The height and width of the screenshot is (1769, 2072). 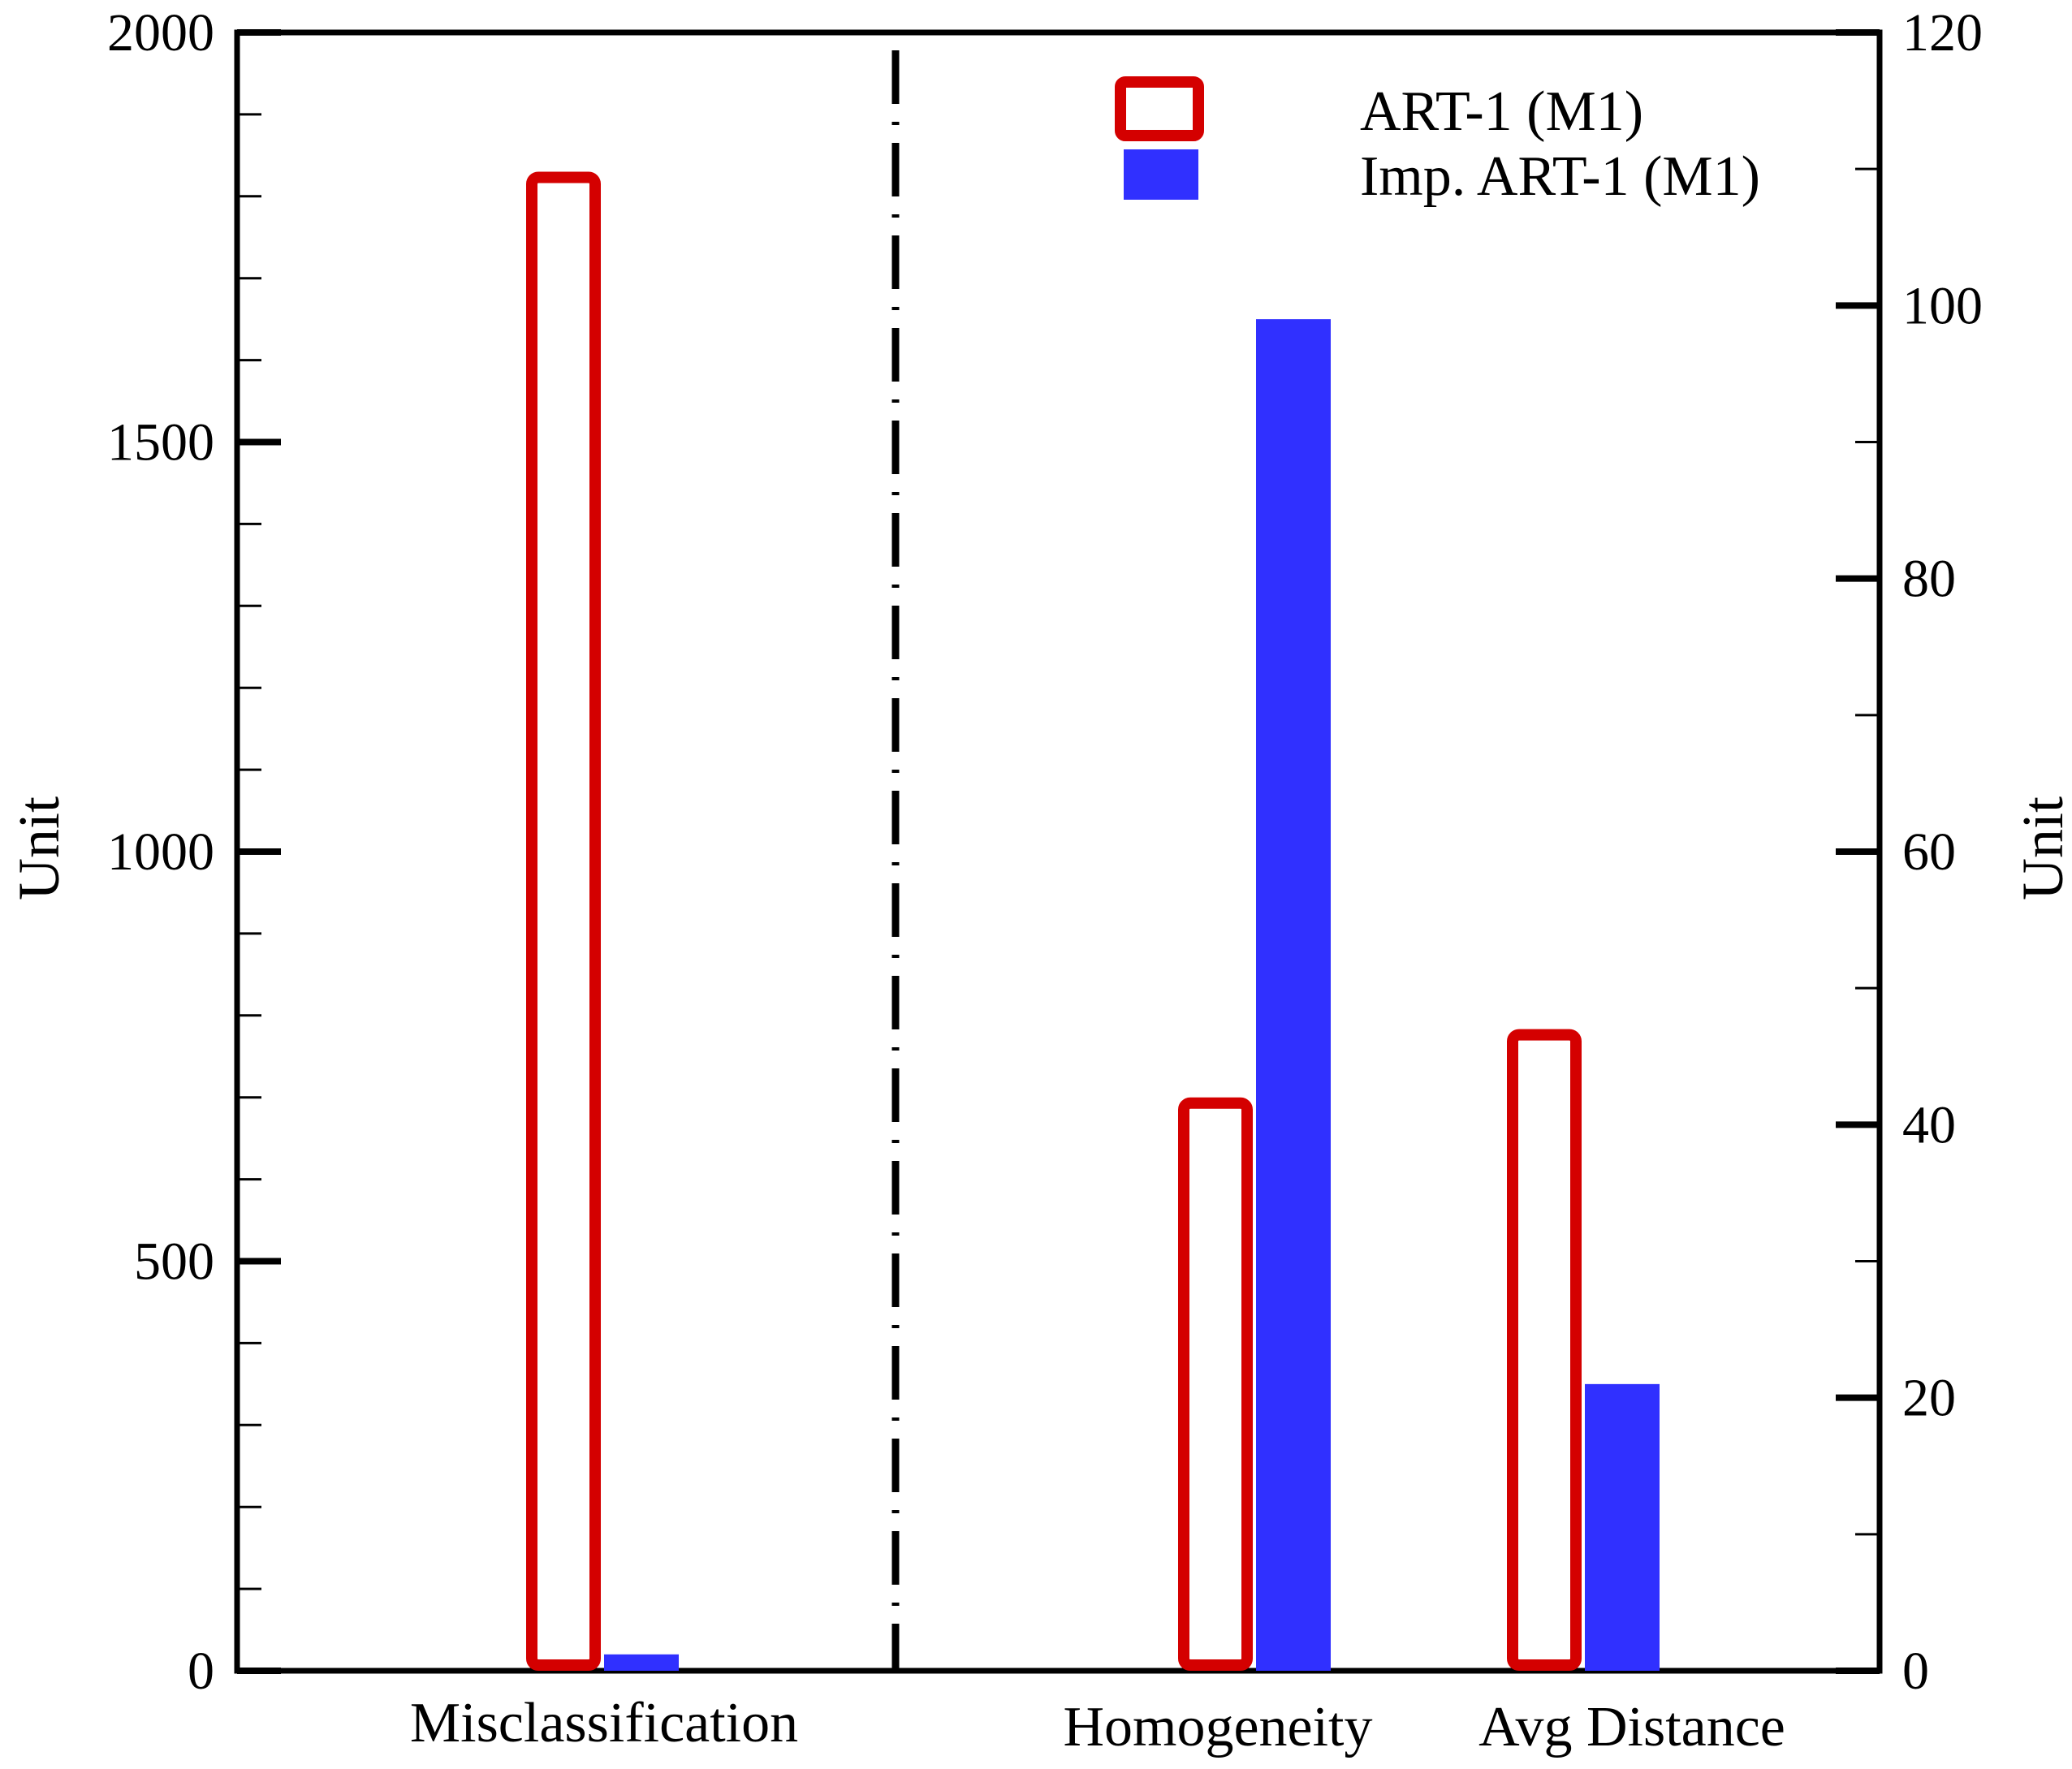 I want to click on legend-label-imp-art1: Imp. ART-1 (M1), so click(x=1560, y=176).